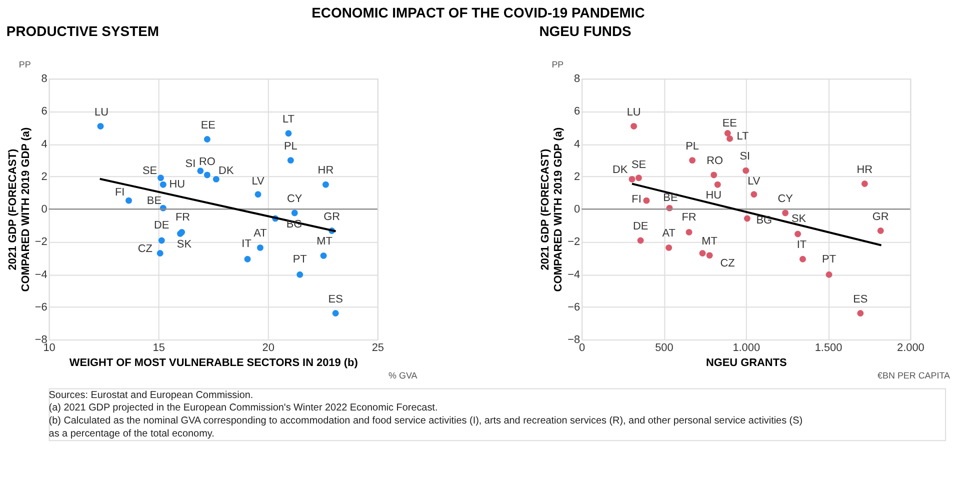  Describe the element at coordinates (478, 12) in the screenshot. I see `text: ECONOMIC IMPACT OF THE COVID-19 PANDEMIC` at that location.